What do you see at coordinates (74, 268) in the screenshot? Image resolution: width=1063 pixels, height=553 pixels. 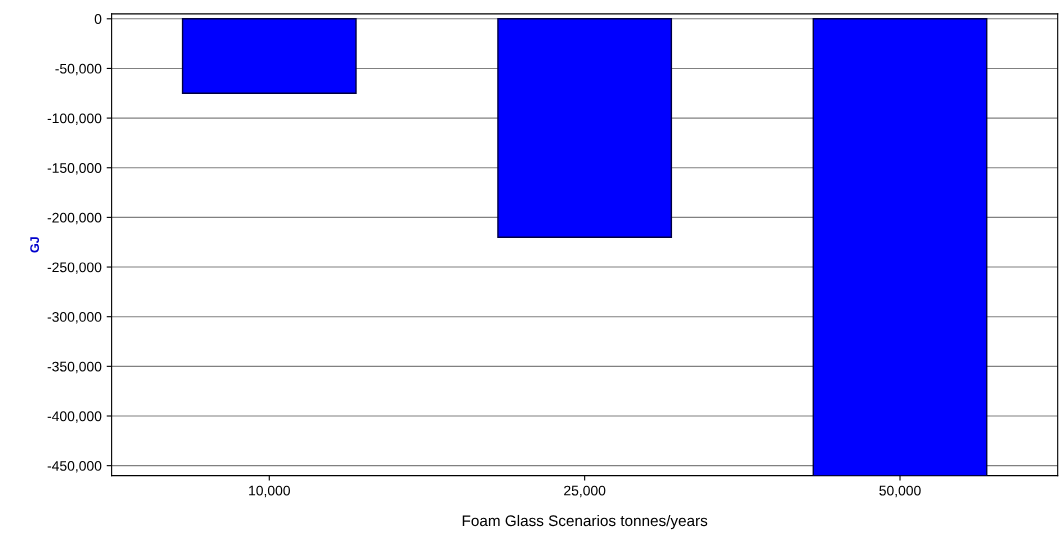 I see `y-tick-label: -250,000` at bounding box center [74, 268].